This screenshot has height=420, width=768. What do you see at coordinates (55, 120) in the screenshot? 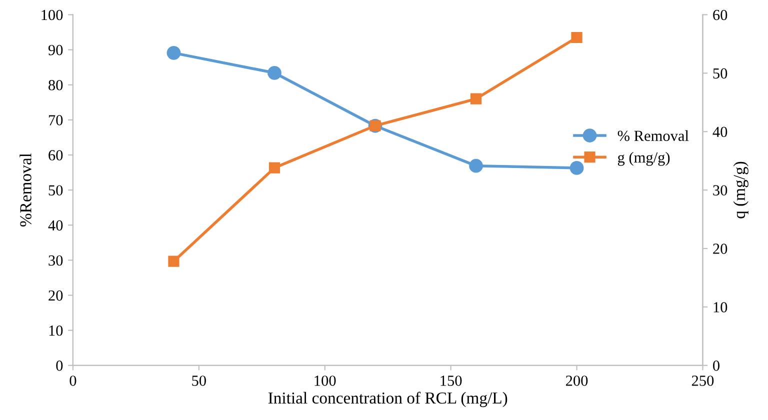
I see `y-tick-label: 70` at bounding box center [55, 120].